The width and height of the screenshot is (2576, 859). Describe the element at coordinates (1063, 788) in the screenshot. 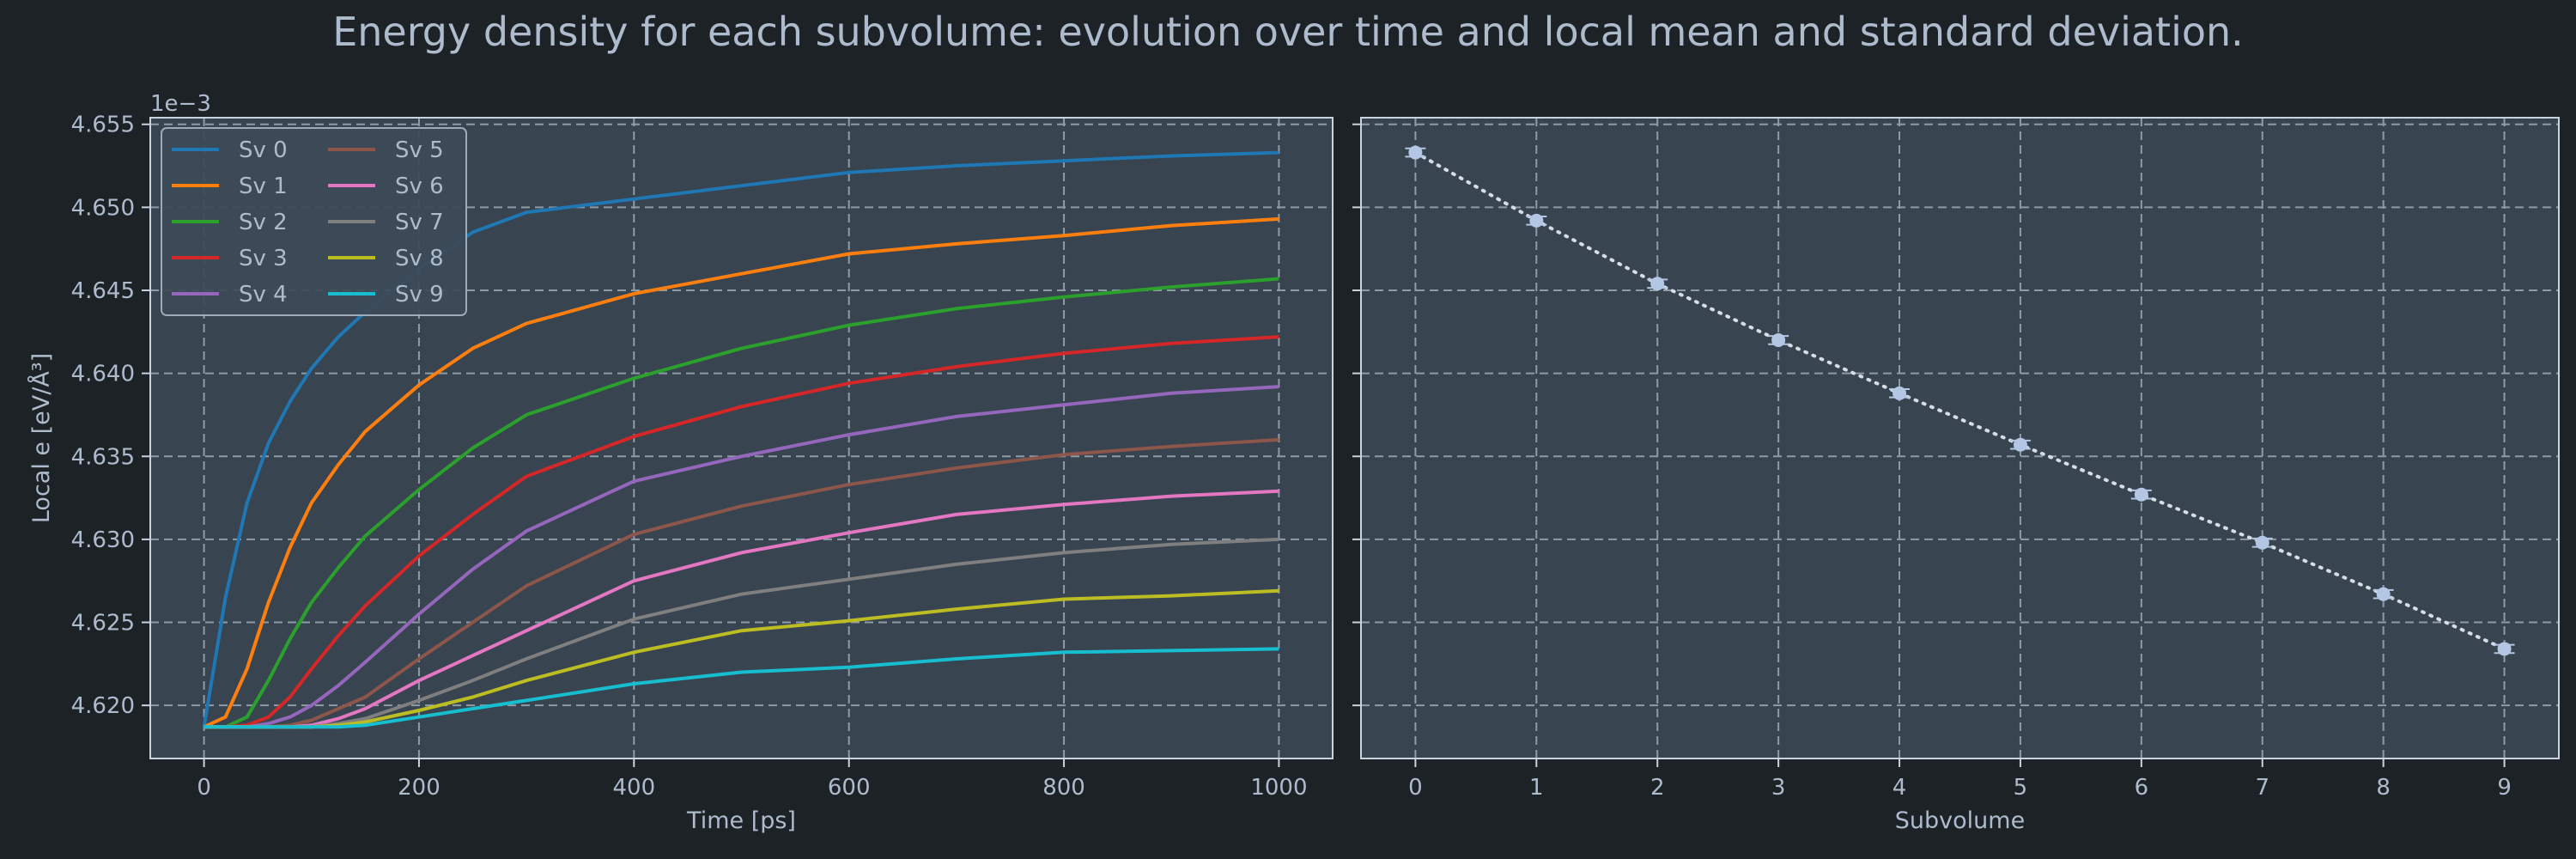

I see `left-x-tick-label: 800` at that location.